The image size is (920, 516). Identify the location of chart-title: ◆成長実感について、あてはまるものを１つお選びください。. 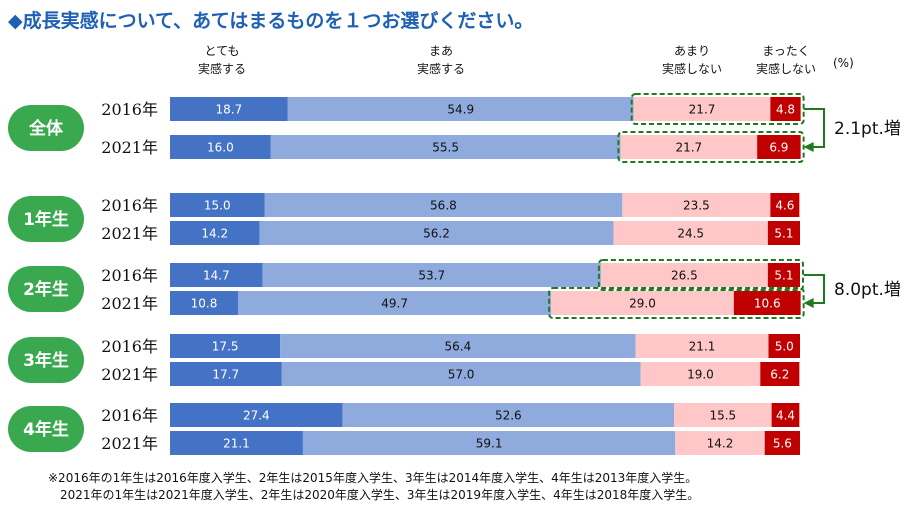
(270, 20).